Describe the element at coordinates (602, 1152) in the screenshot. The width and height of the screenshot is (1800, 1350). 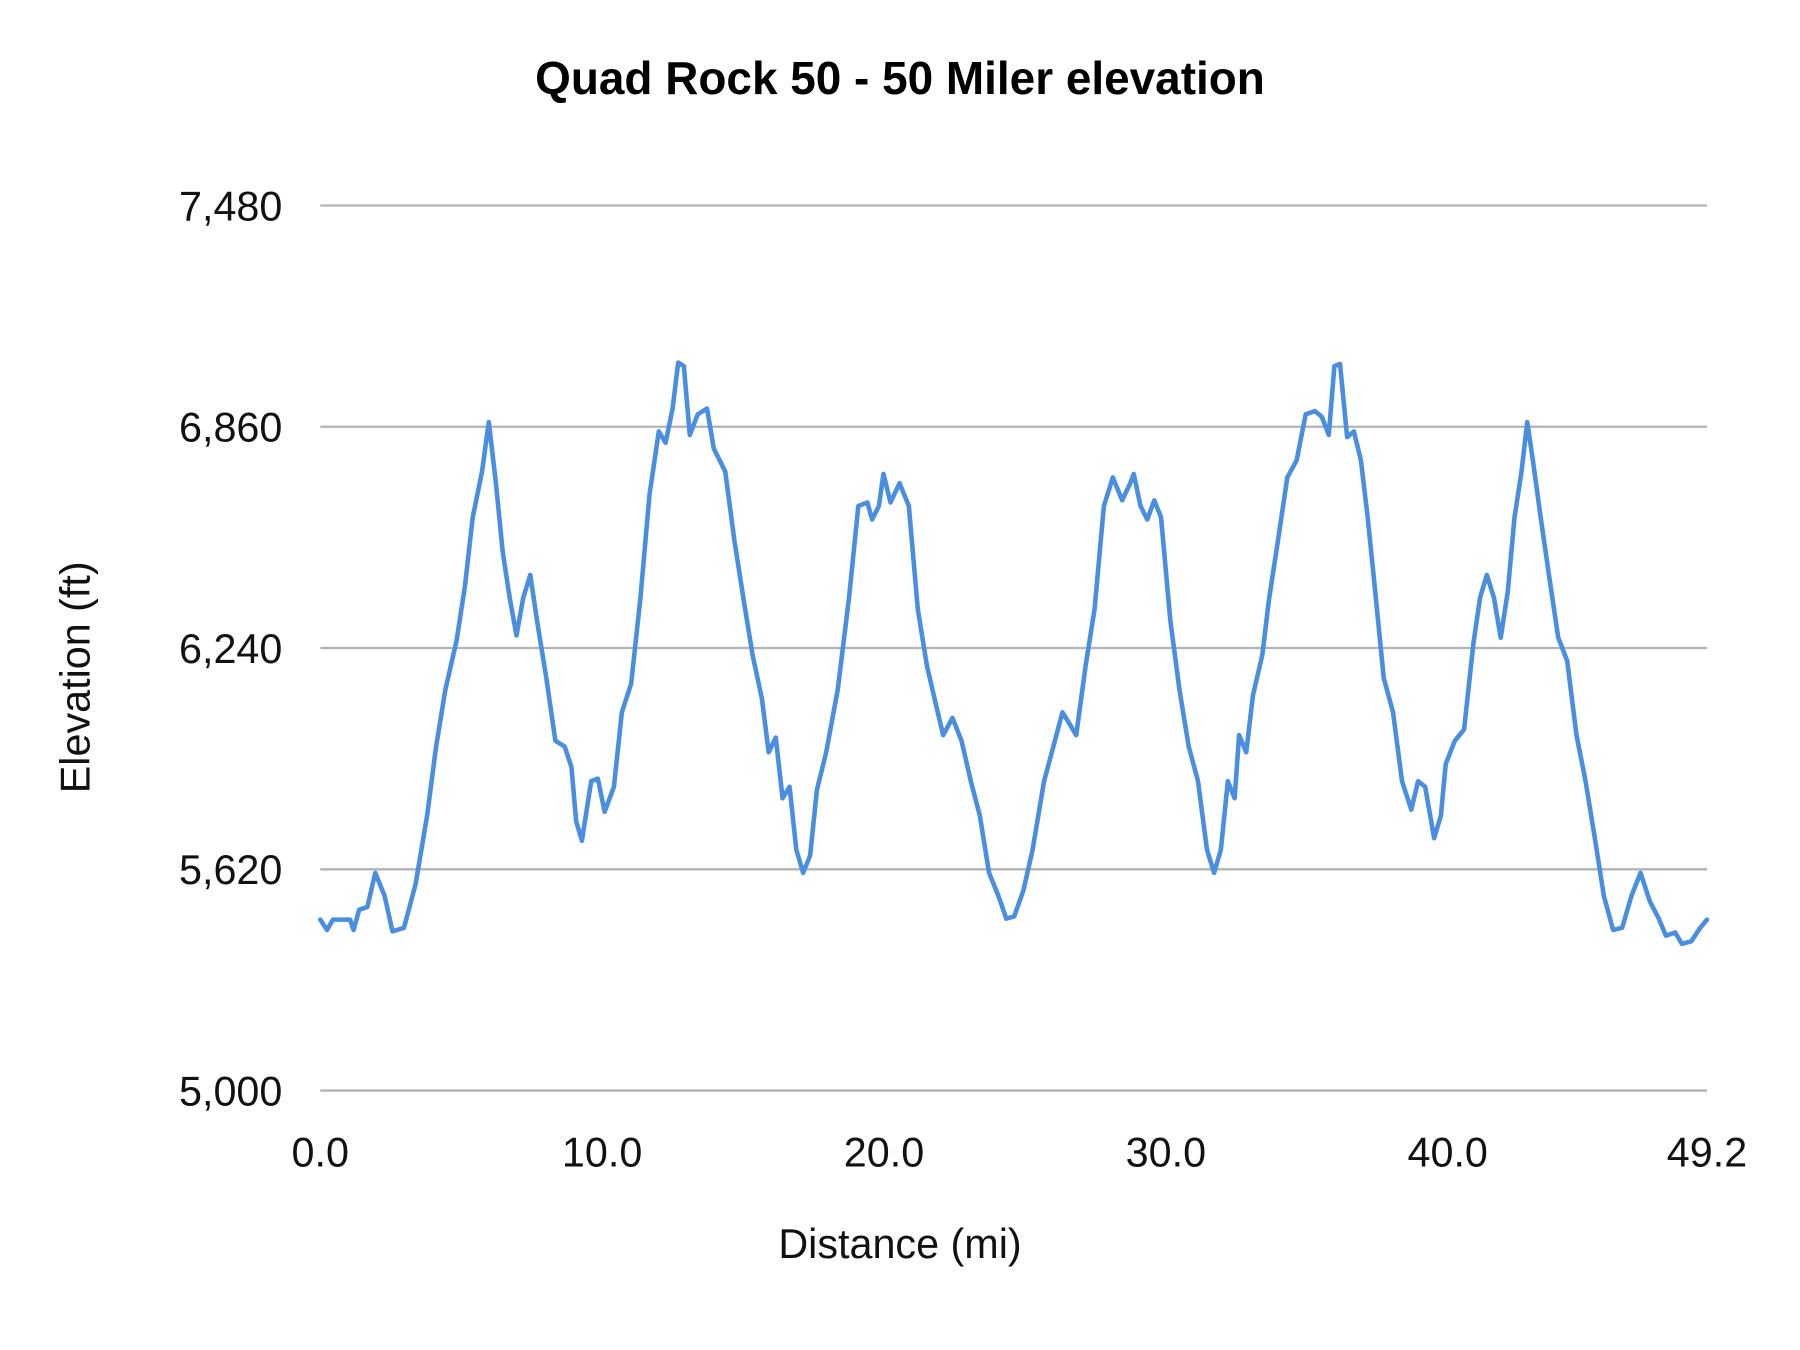
I see `x-tick-label: 10.0` at that location.